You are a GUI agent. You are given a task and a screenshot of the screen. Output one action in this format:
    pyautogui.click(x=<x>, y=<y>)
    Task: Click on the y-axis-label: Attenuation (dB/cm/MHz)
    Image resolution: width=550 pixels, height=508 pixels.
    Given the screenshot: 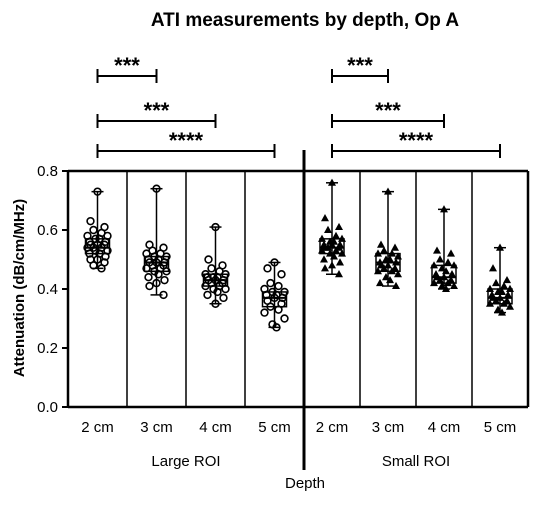 What is the action you would take?
    pyautogui.click(x=19, y=288)
    